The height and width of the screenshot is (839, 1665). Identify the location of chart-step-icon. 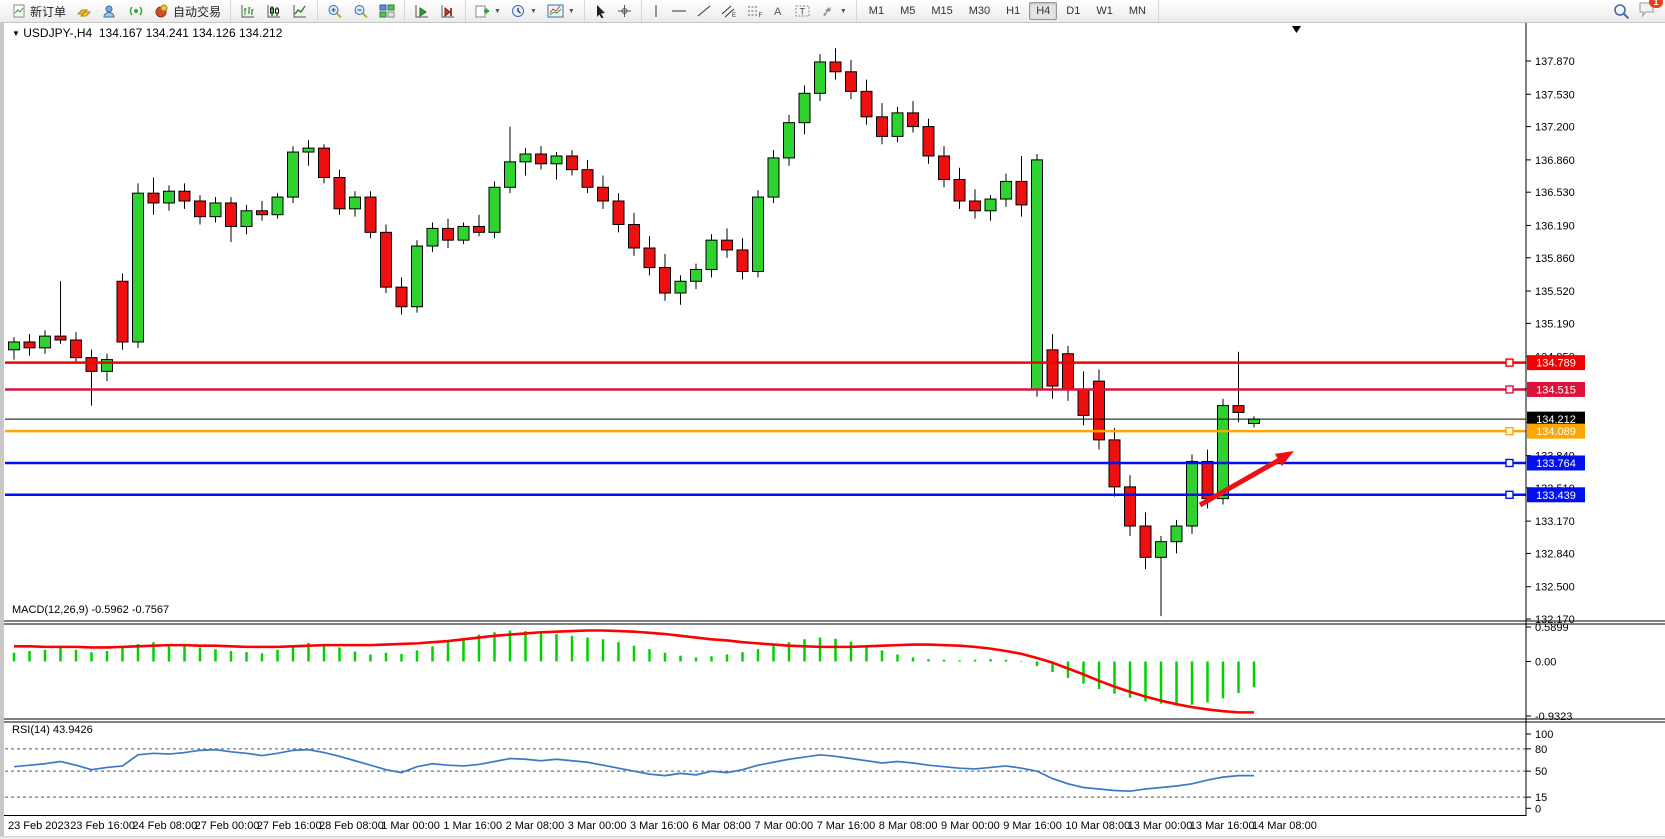
(448, 10).